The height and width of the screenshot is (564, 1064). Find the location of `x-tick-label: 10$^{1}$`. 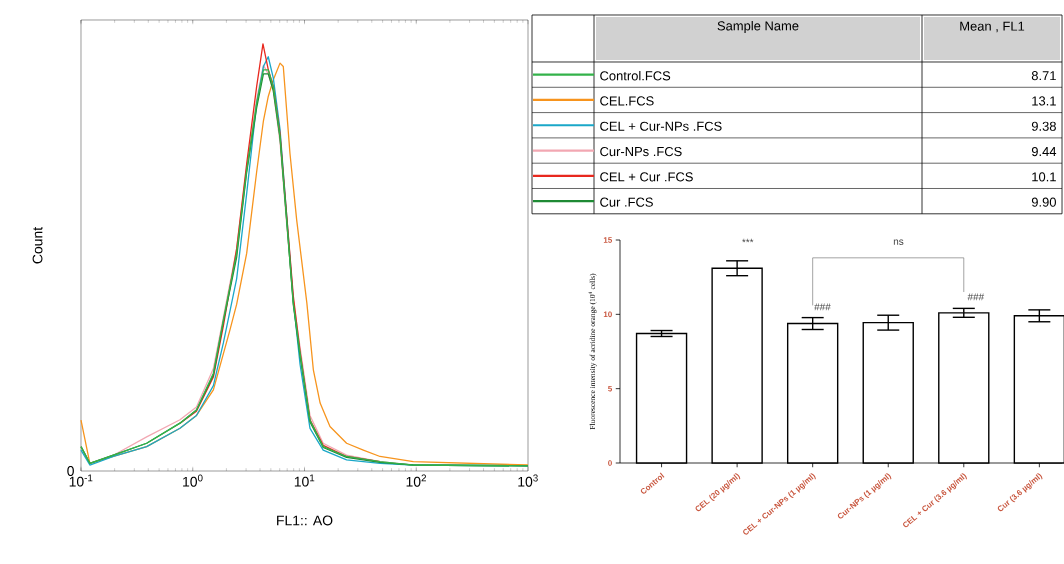

x-tick-label: 10$^{1}$ is located at coordinates (304, 480).